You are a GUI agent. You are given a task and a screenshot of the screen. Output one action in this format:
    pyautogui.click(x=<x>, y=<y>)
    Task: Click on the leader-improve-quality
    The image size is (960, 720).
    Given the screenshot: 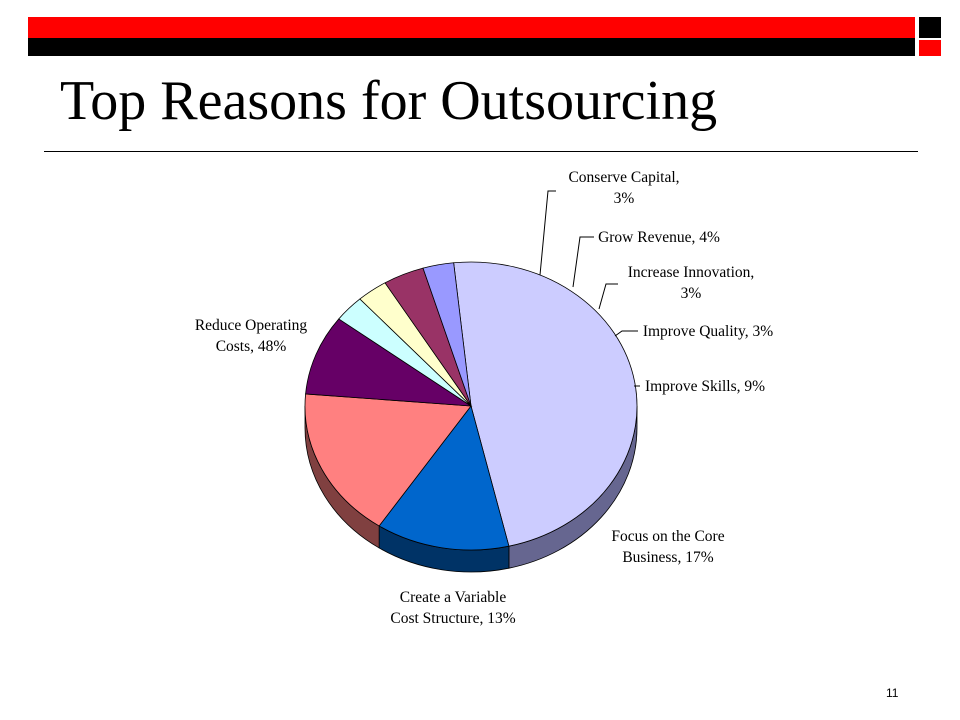 What is the action you would take?
    pyautogui.click(x=626, y=333)
    